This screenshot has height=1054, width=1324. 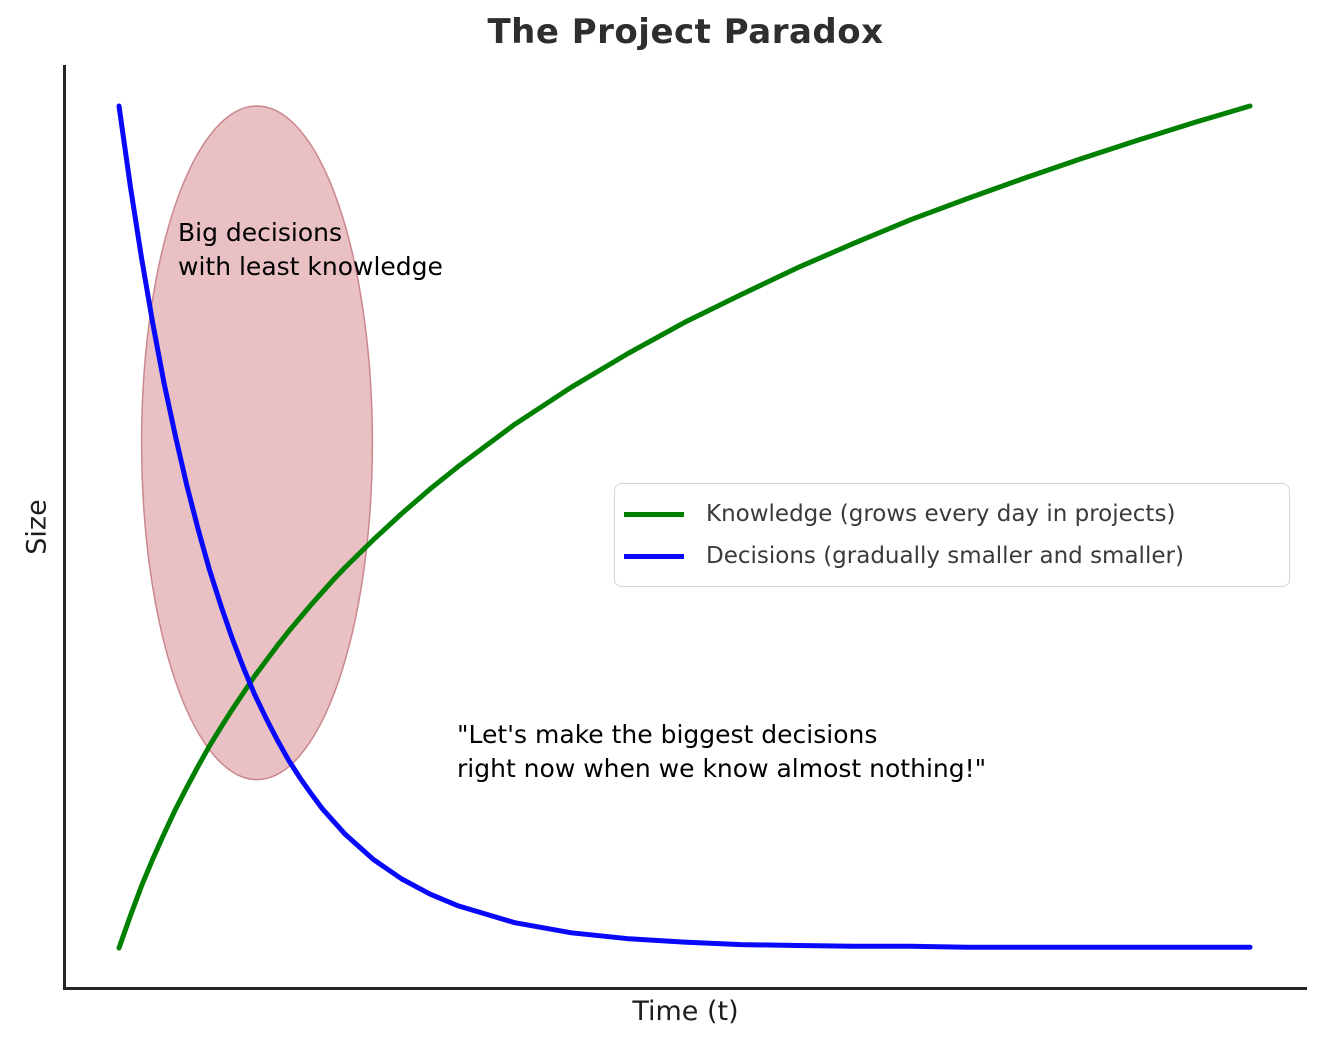 I want to click on legend-label-knowledge: Knowledge (grows every day in projects), so click(x=941, y=514).